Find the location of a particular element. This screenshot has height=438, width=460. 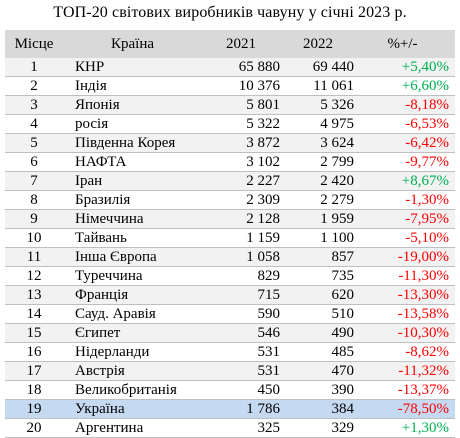

cell-2021: 450 is located at coordinates (242, 390).